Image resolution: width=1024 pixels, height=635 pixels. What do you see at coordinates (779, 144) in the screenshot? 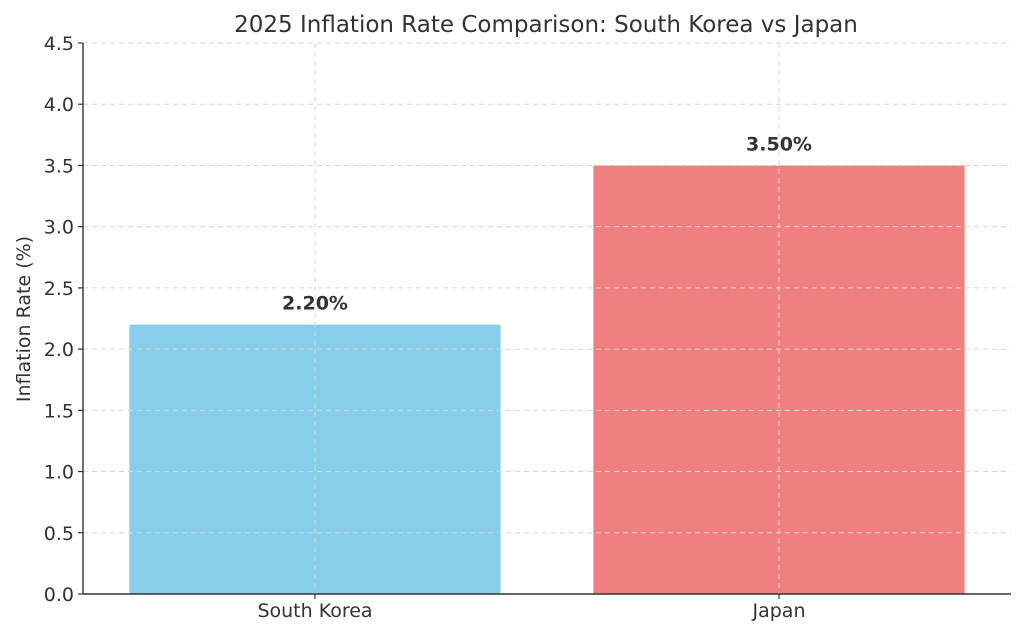
I see `bar-value-label: 3.50%` at bounding box center [779, 144].